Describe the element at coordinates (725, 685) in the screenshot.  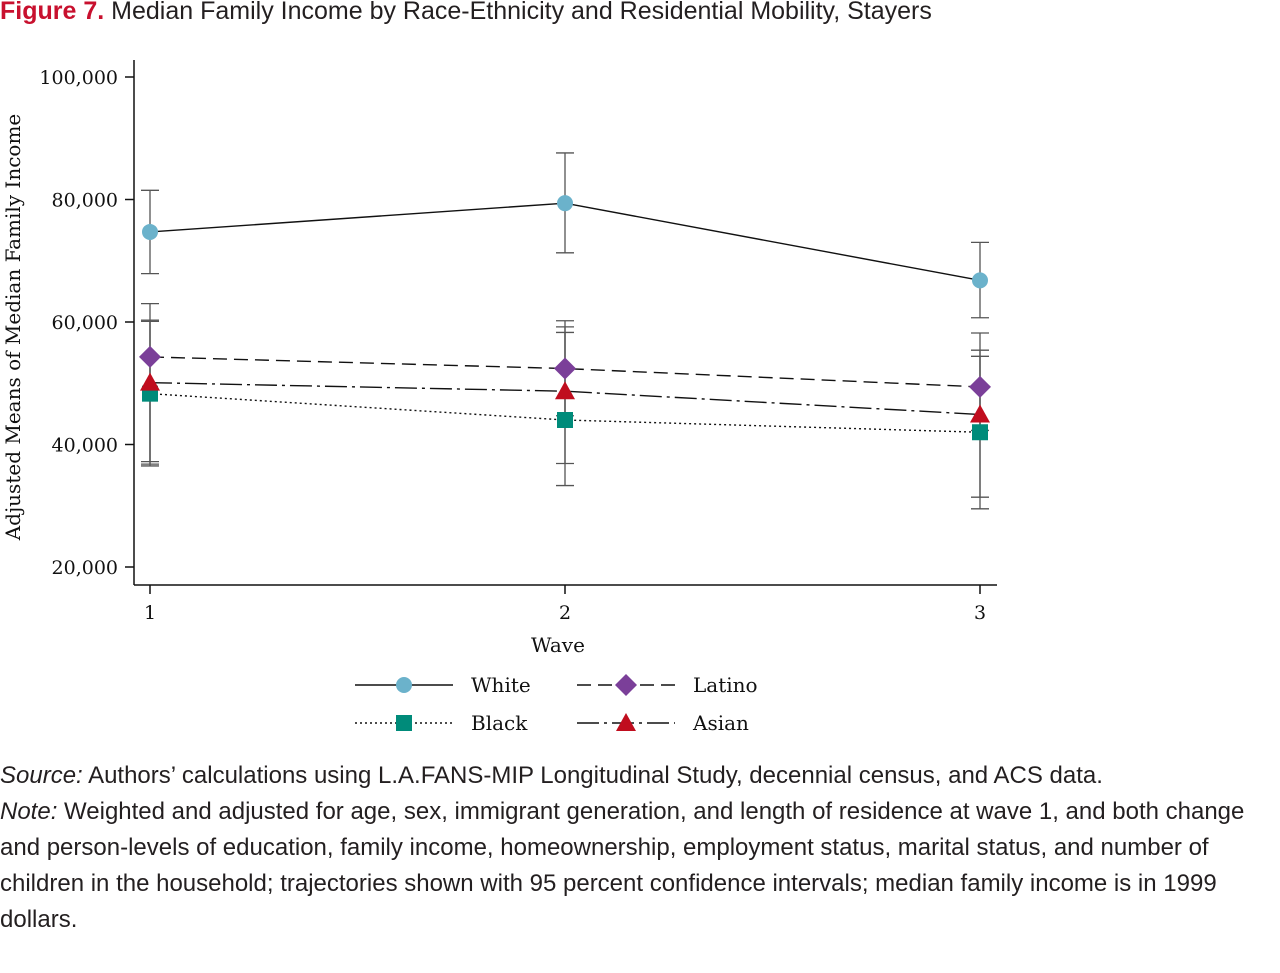
I see `legend-label-latino: Latino` at that location.